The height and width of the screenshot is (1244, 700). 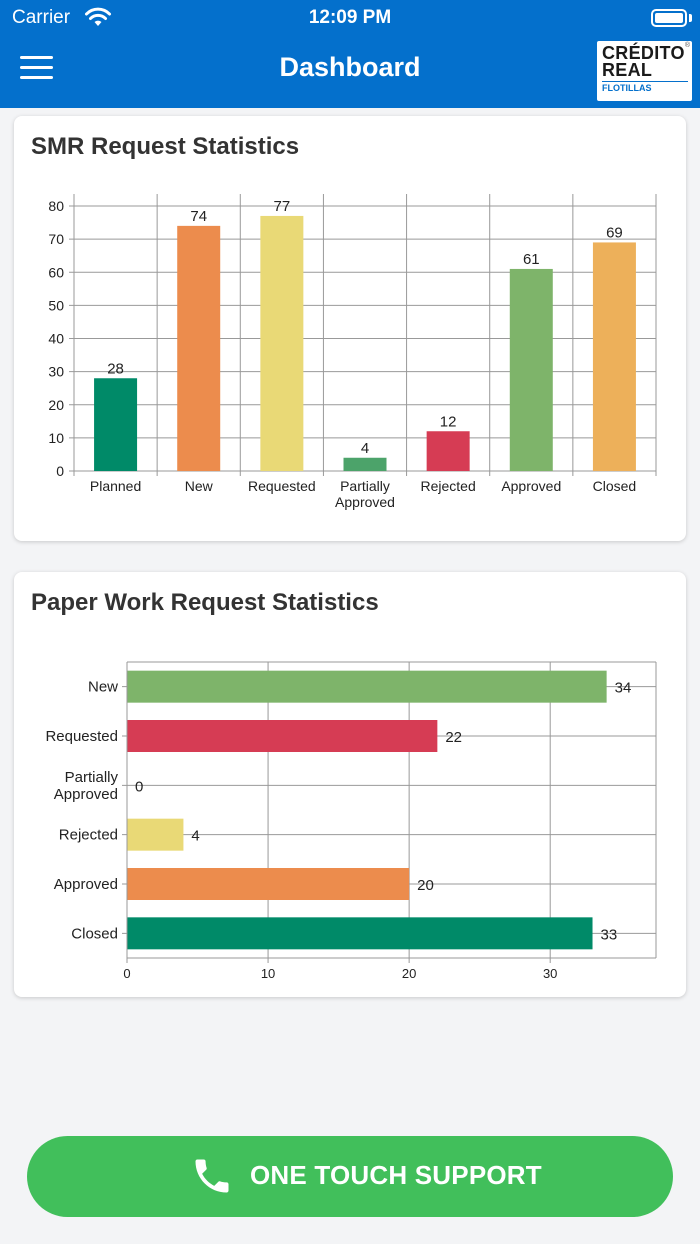 I want to click on x-tick-label: New, so click(x=199, y=486).